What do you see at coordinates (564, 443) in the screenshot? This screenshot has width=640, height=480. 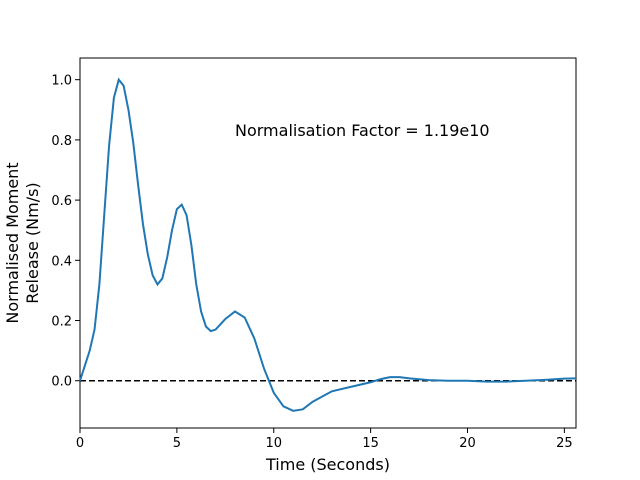 I see `x-tick-label: 25` at bounding box center [564, 443].